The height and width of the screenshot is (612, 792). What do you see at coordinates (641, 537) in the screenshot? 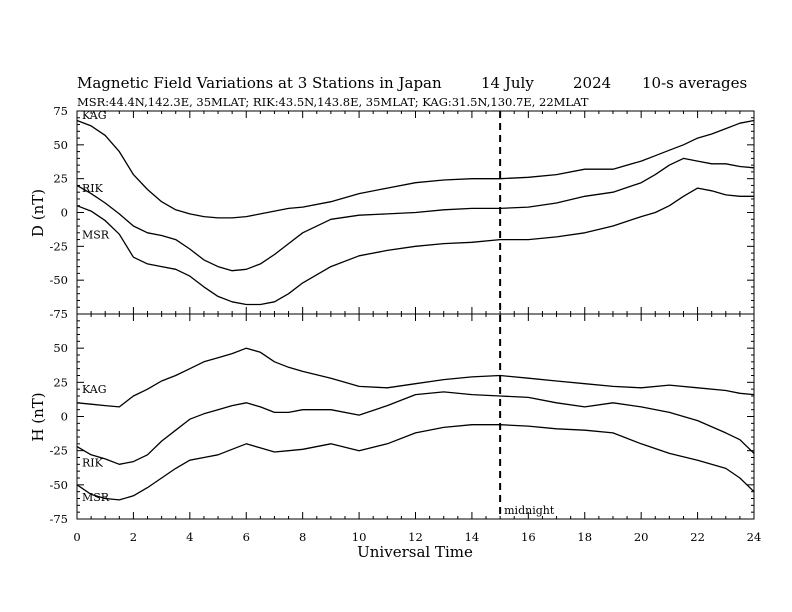
I see `xtick-label: 20` at bounding box center [641, 537].